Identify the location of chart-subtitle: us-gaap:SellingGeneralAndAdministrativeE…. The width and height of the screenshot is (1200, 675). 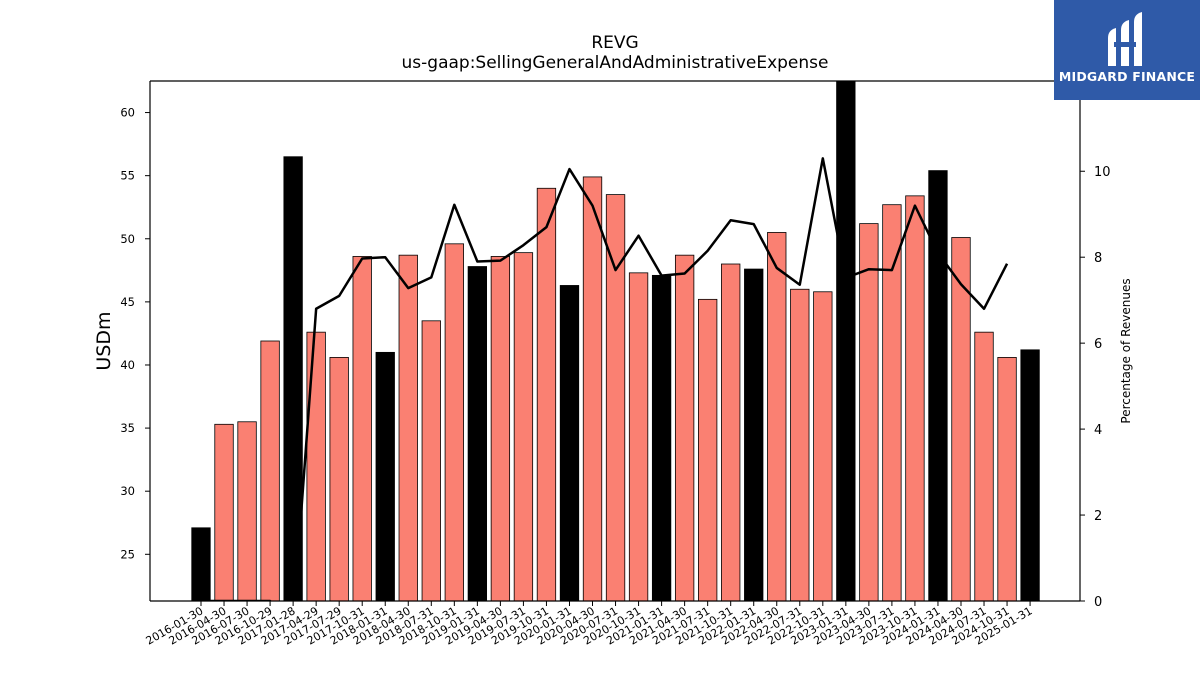
(615, 63).